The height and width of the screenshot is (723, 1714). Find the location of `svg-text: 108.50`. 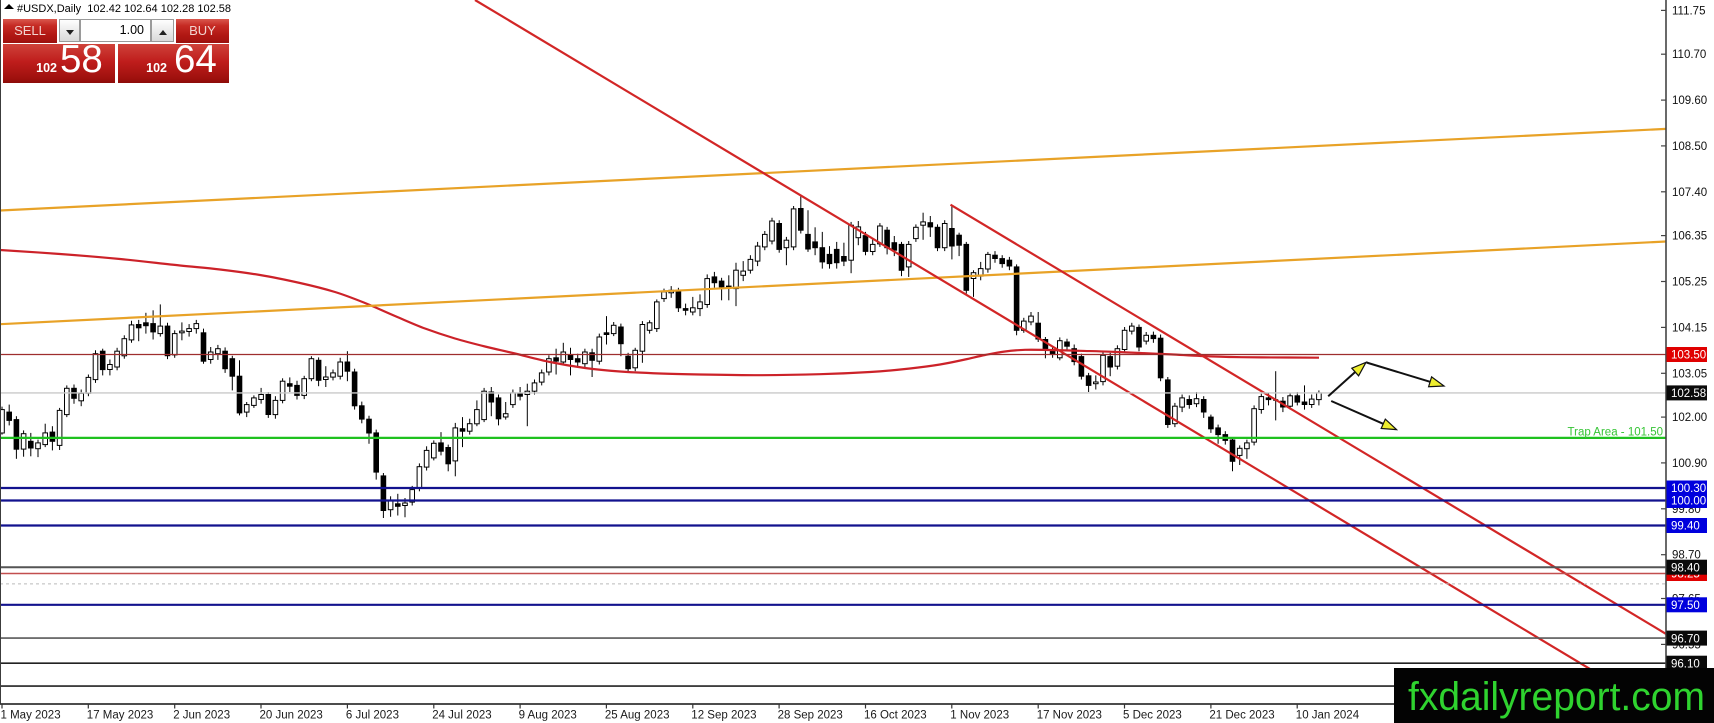

svg-text: 108.50 is located at coordinates (1689, 147).